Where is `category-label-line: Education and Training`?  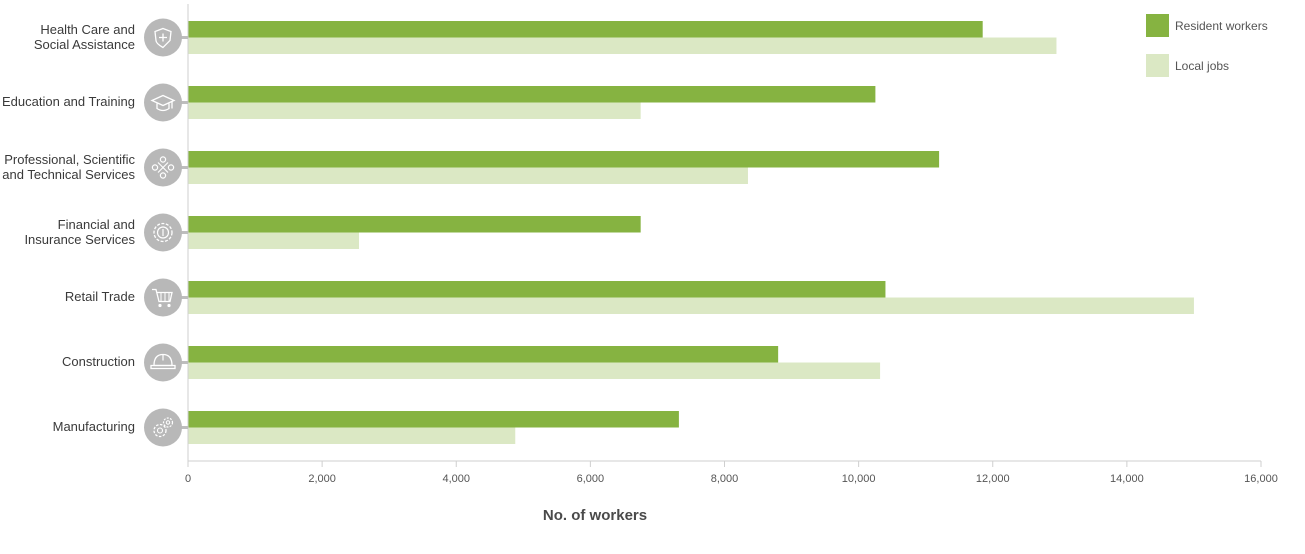
category-label-line: Education and Training is located at coordinates (68, 101).